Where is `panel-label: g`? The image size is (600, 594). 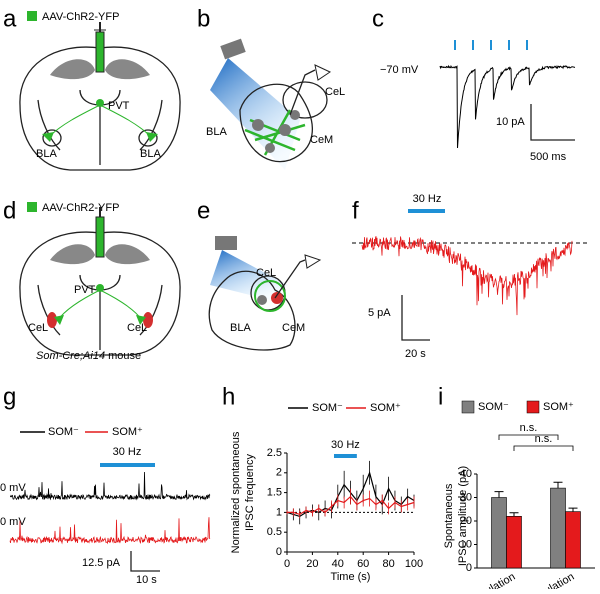
panel-label: g is located at coordinates (9, 396).